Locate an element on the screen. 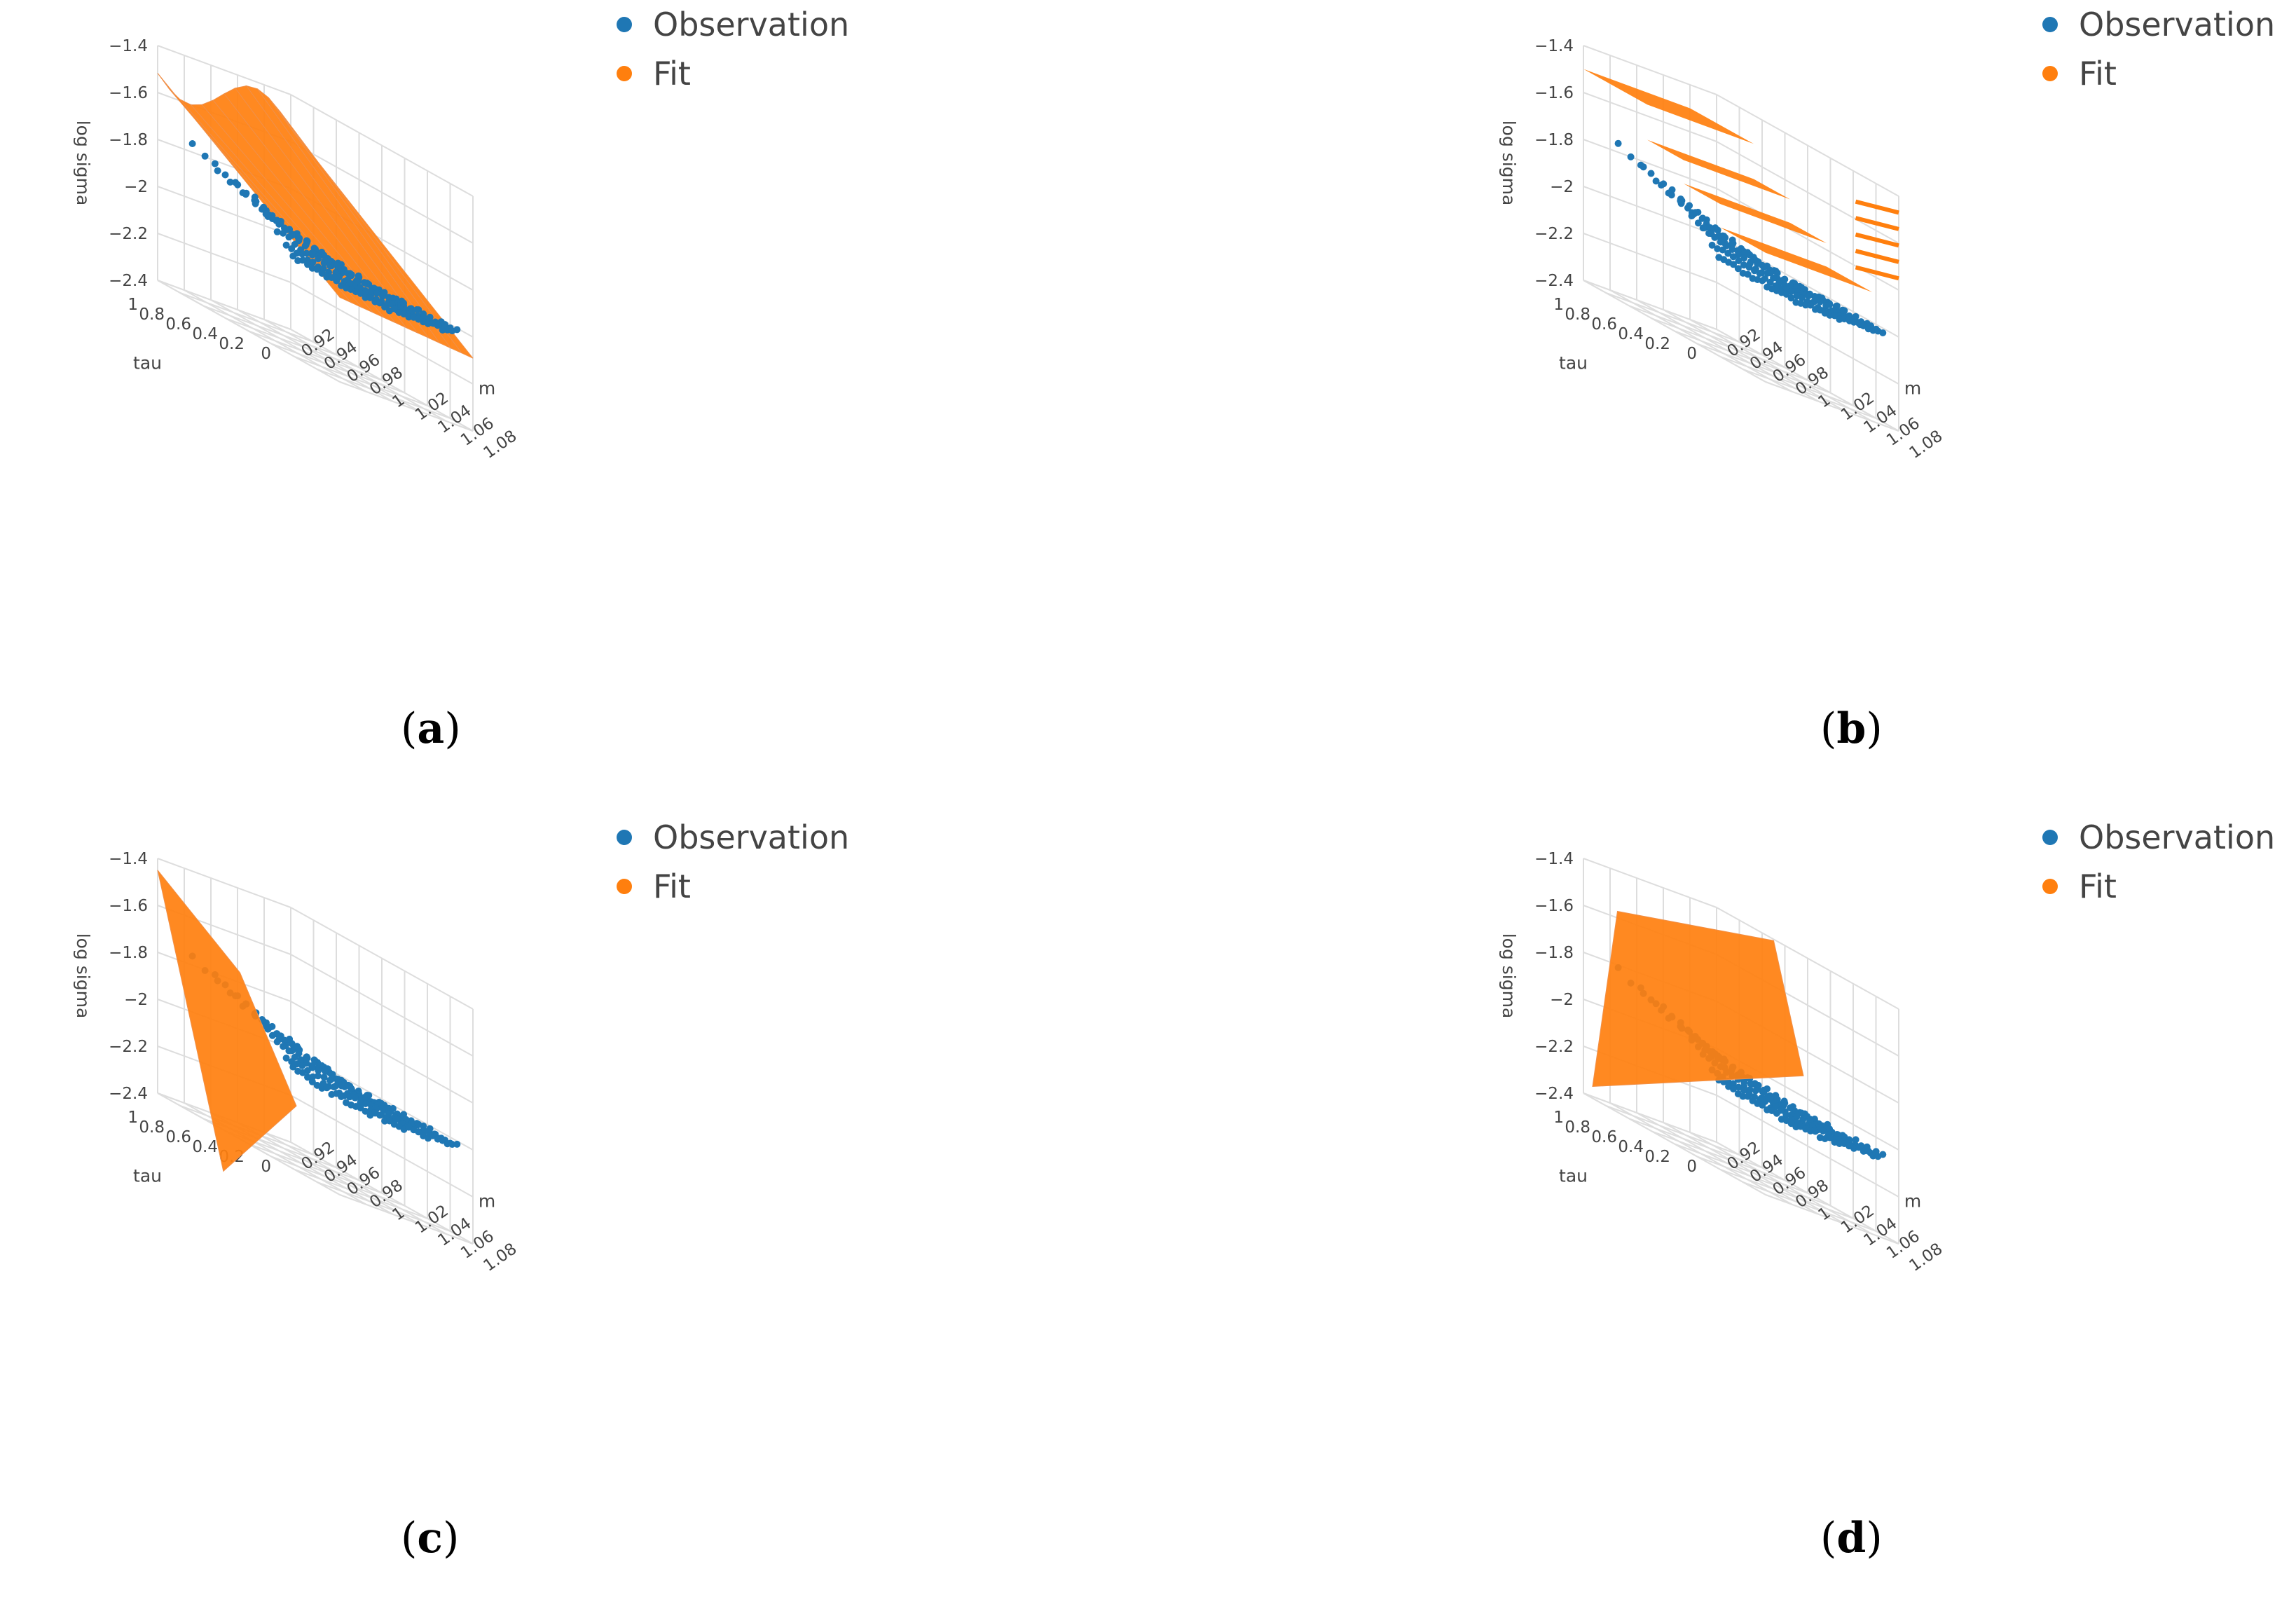 The image size is (2296, 1604). axis-edge is located at coordinates (406, 406).